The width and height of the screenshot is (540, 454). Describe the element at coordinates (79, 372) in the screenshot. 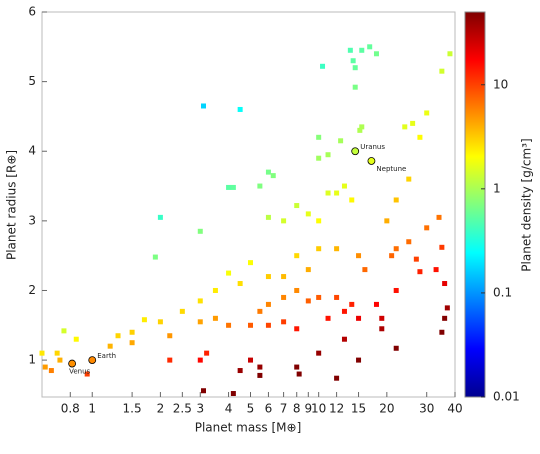

I see `planet-label: Venus` at that location.